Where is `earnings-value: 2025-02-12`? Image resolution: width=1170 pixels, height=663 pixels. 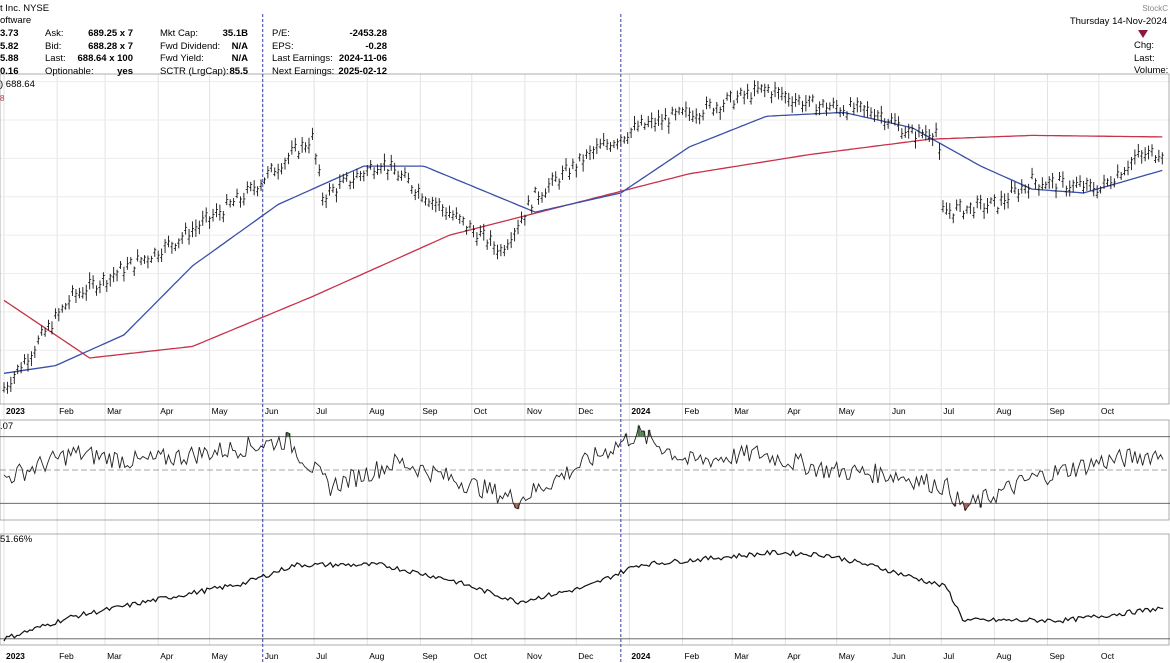 earnings-value: 2025-02-12 is located at coordinates (362, 71).